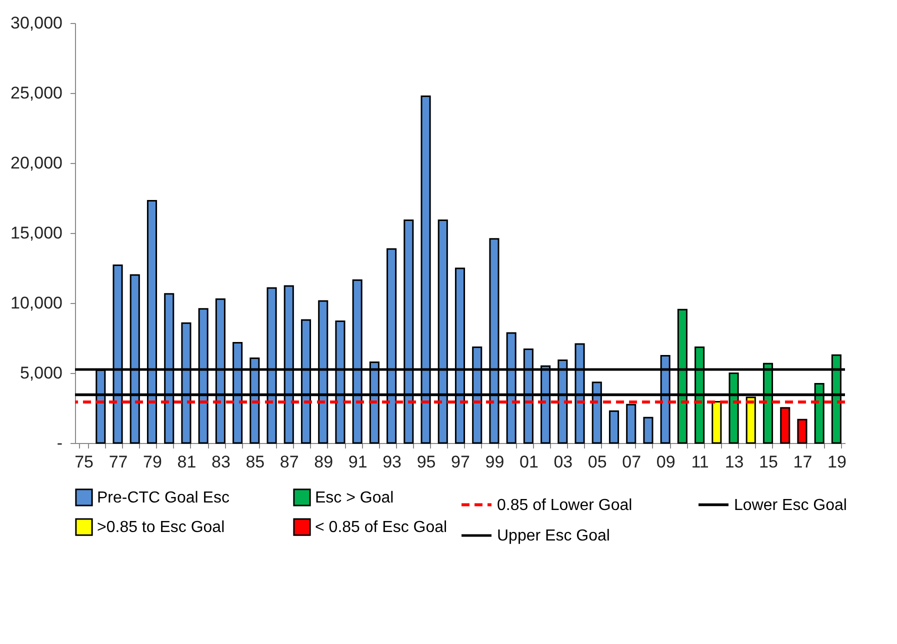 This screenshot has width=897, height=644. What do you see at coordinates (553, 536) in the screenshot?
I see `legend-label: Upper Esc Goal` at bounding box center [553, 536].